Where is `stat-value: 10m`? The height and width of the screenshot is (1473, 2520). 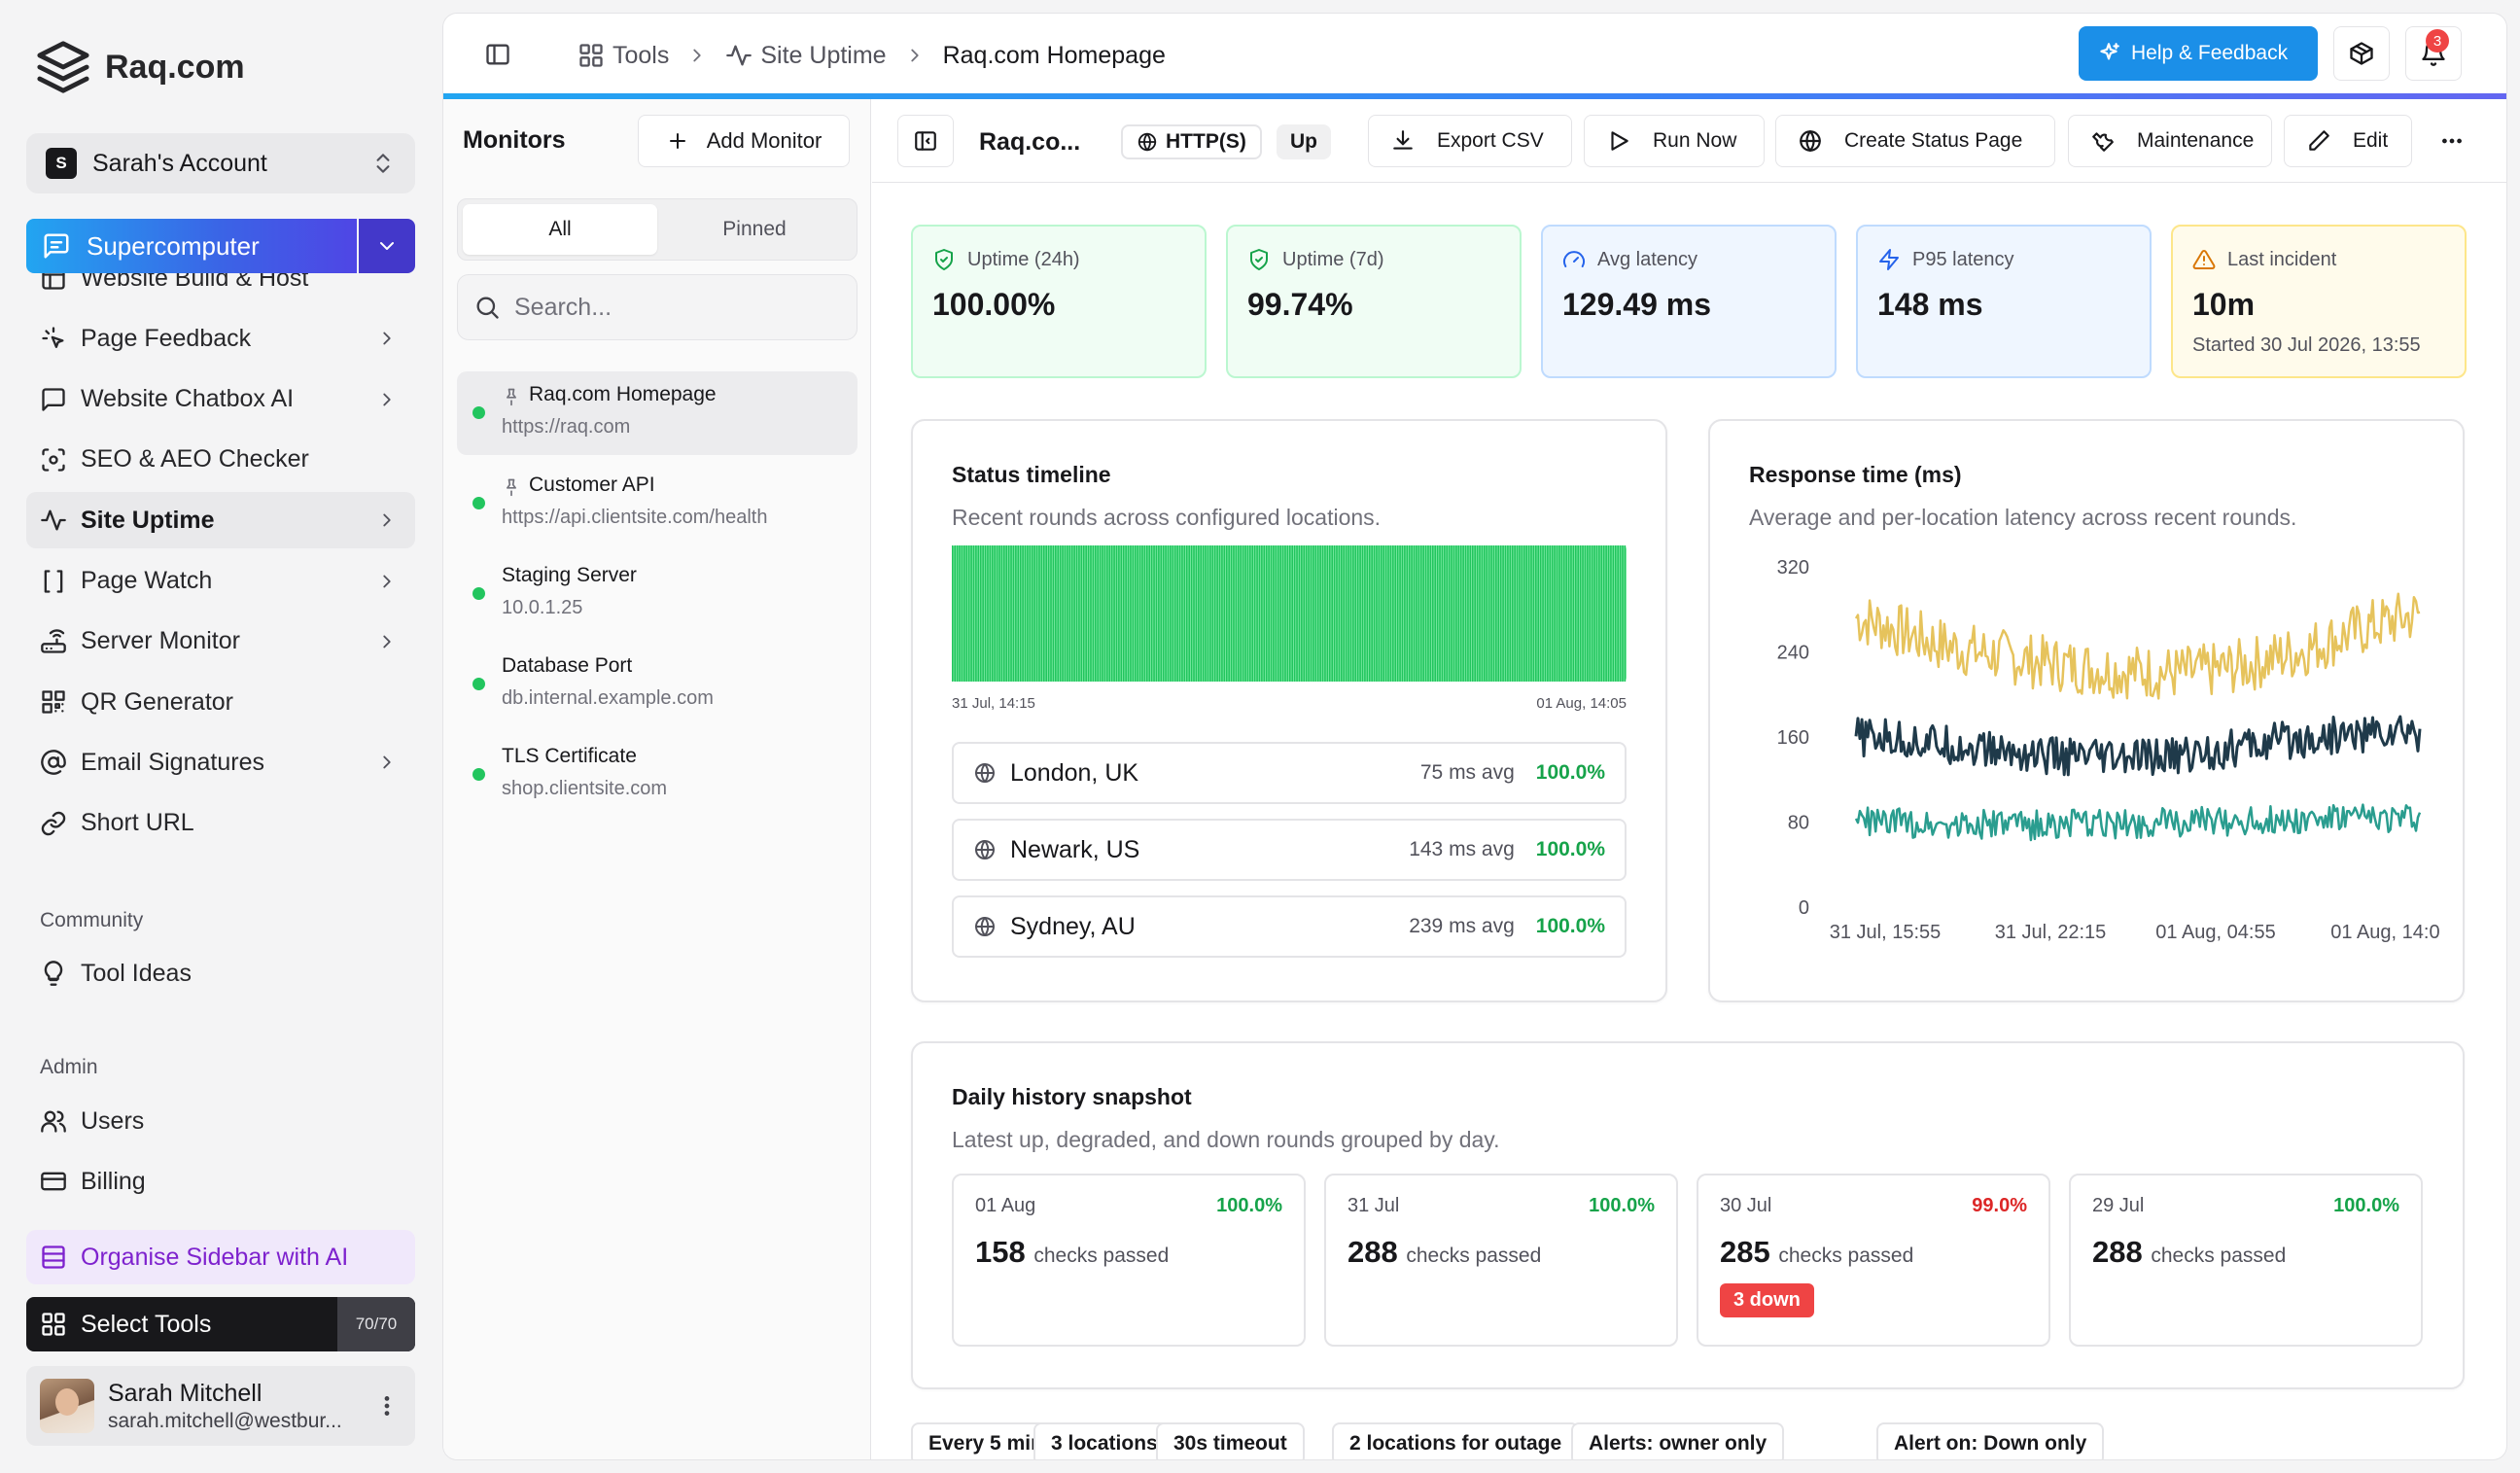 stat-value: 10m is located at coordinates (2224, 304).